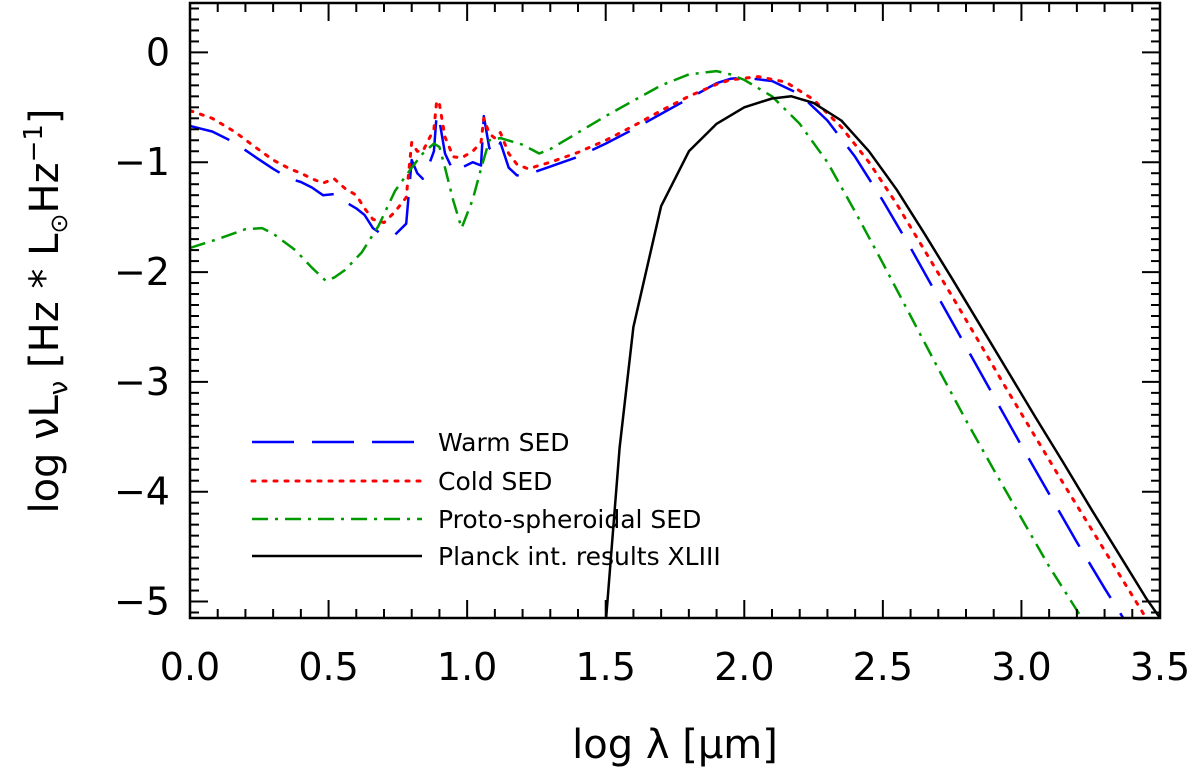 Image resolution: width=1200 pixels, height=777 pixels. I want to click on x-tick-label: 0.5, so click(328, 667).